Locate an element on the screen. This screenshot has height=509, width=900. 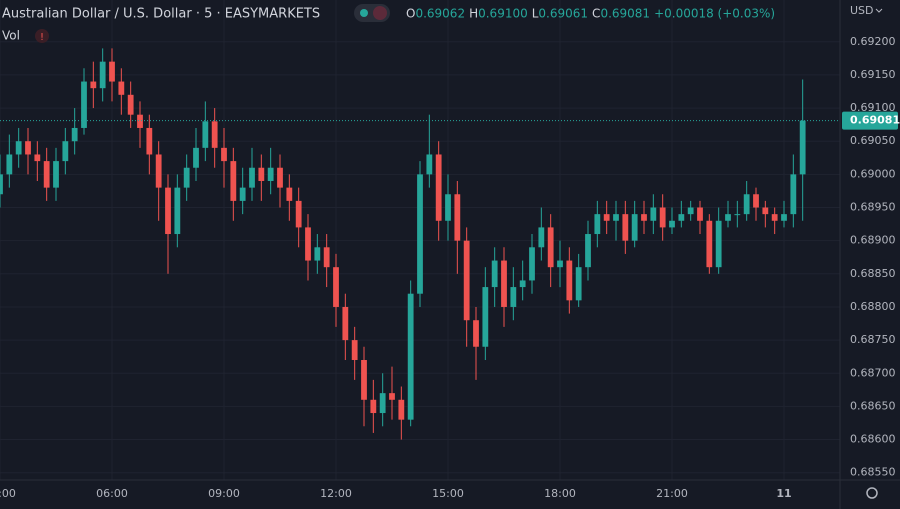
settings-icon is located at coordinates (872, 493).